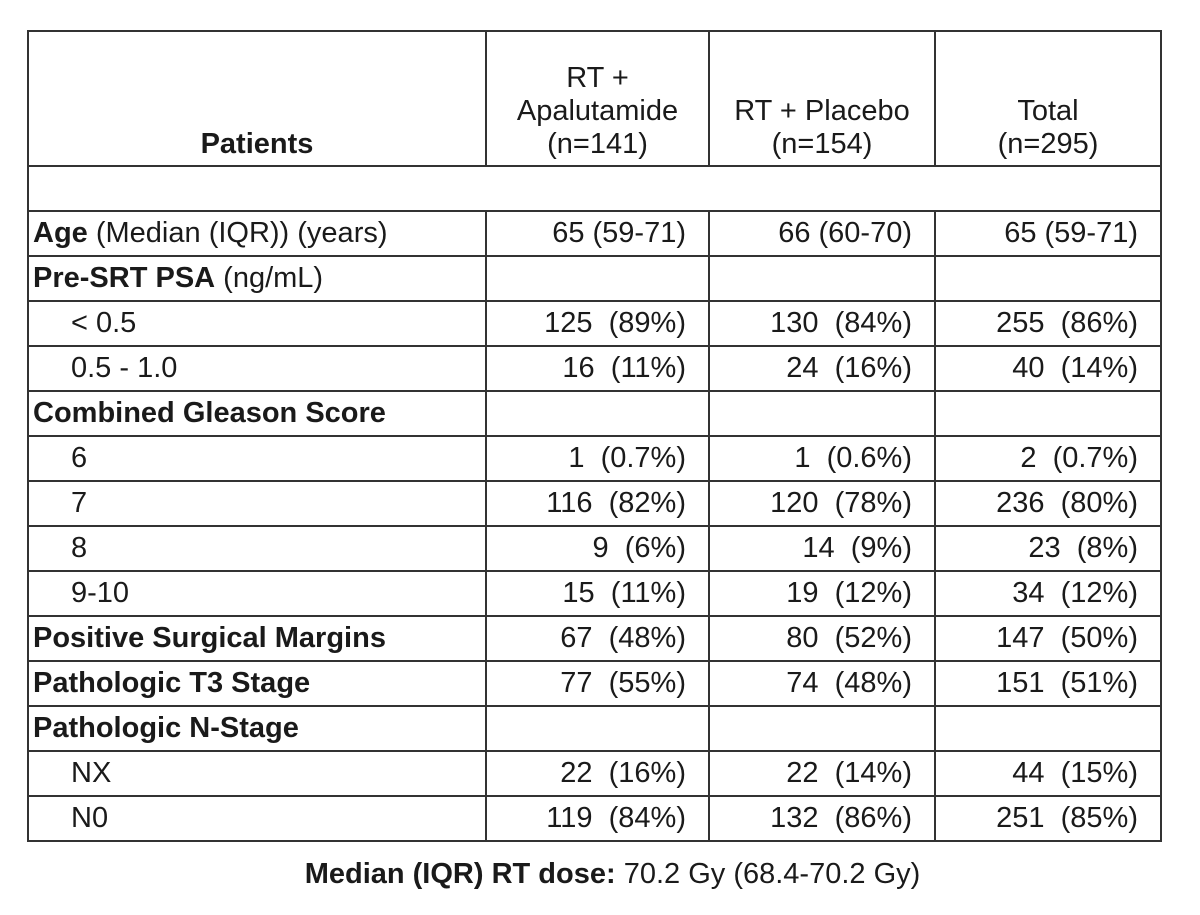 The height and width of the screenshot is (915, 1200). I want to click on row-label: 8, so click(257, 548).